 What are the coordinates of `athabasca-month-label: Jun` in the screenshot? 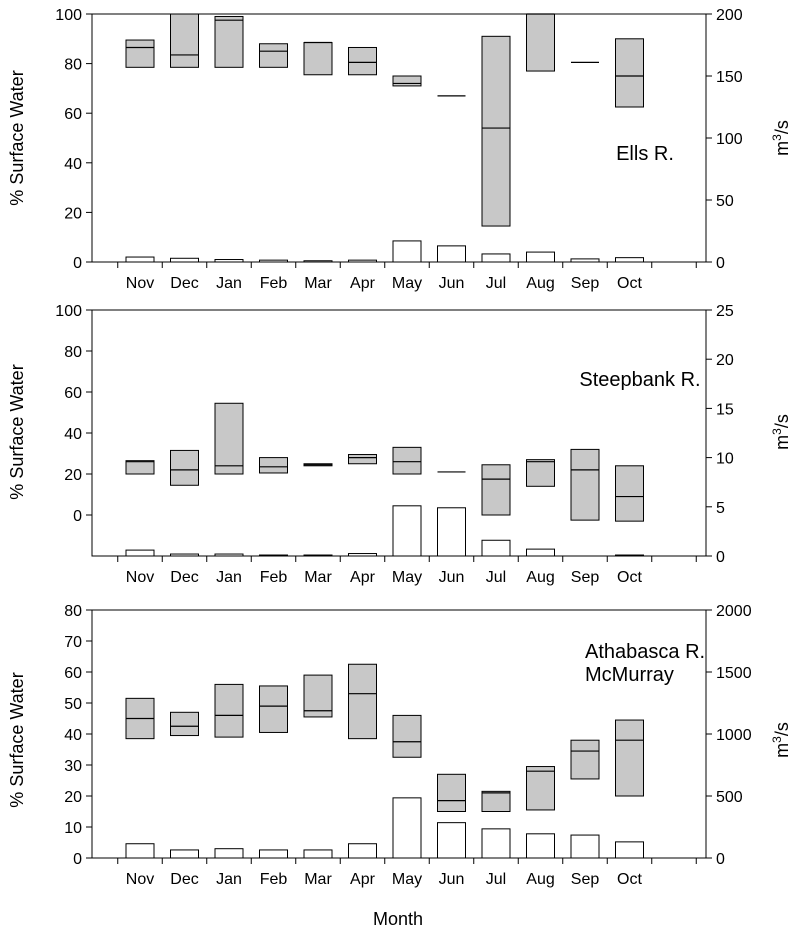 It's located at (452, 879).